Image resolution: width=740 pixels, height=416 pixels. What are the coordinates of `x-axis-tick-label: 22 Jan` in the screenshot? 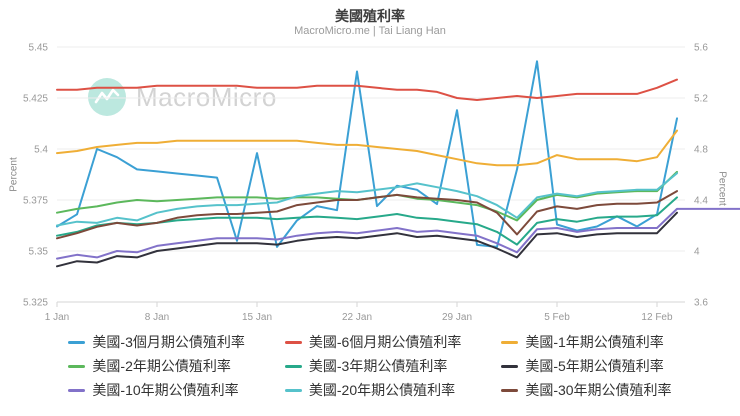 It's located at (357, 317).